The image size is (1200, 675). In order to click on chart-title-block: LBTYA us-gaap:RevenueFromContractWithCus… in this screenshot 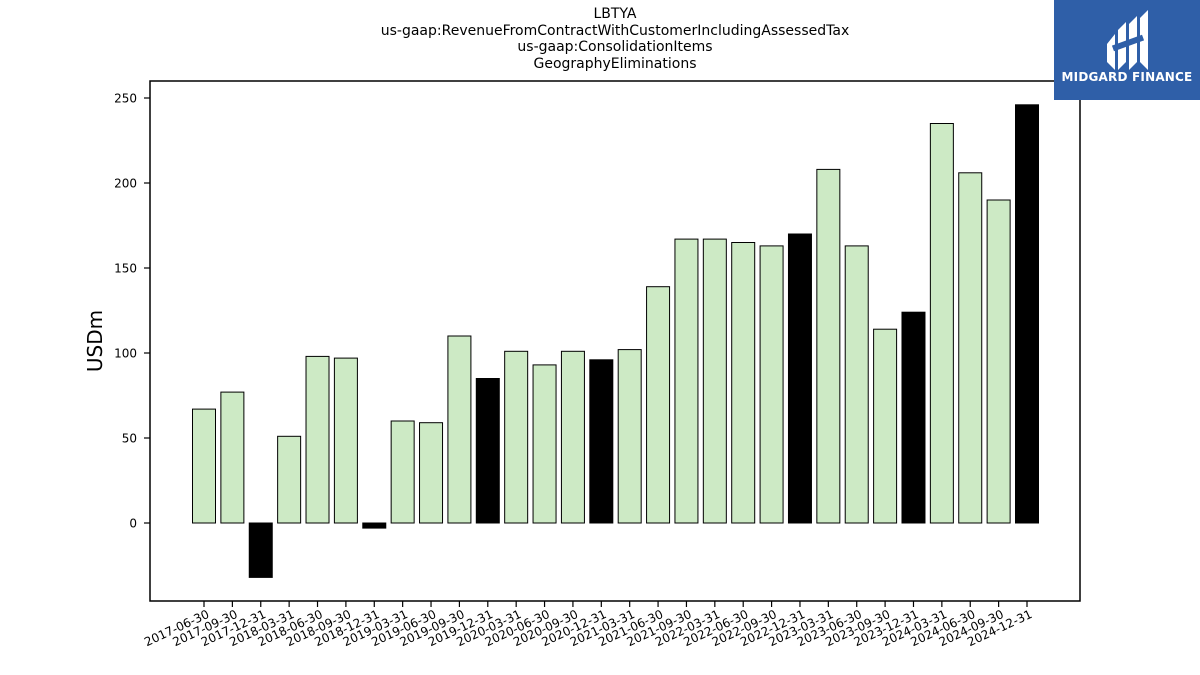, I will do `click(600, 39)`.